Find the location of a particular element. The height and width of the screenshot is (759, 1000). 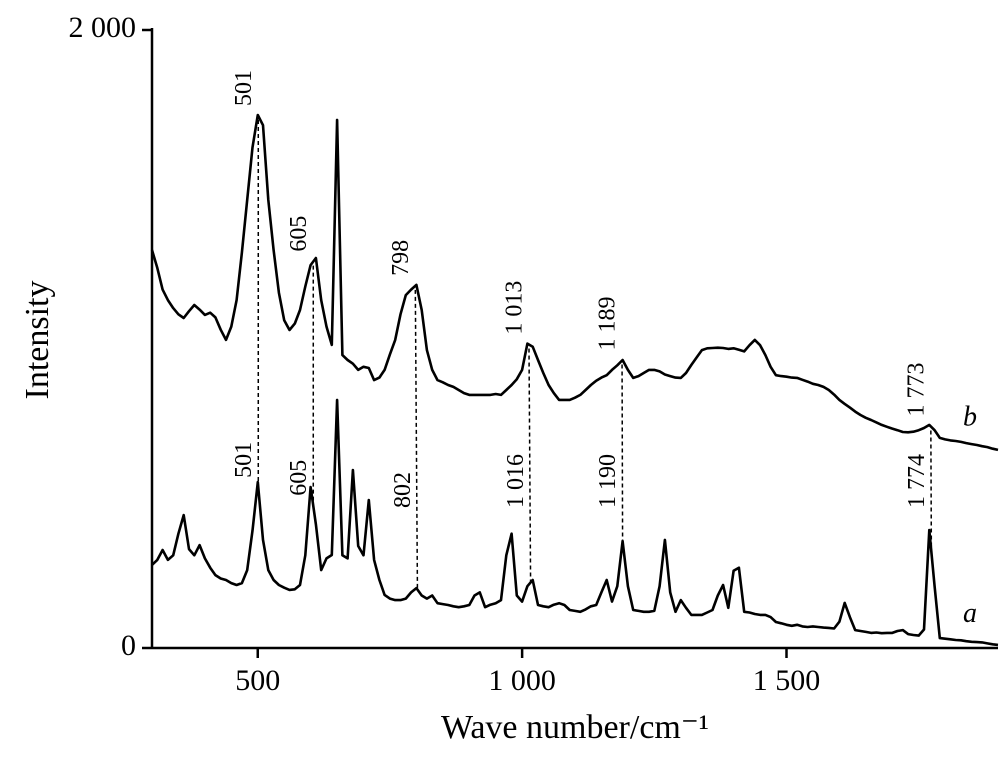

peak-label: 1 774 is located at coordinates (917, 481).